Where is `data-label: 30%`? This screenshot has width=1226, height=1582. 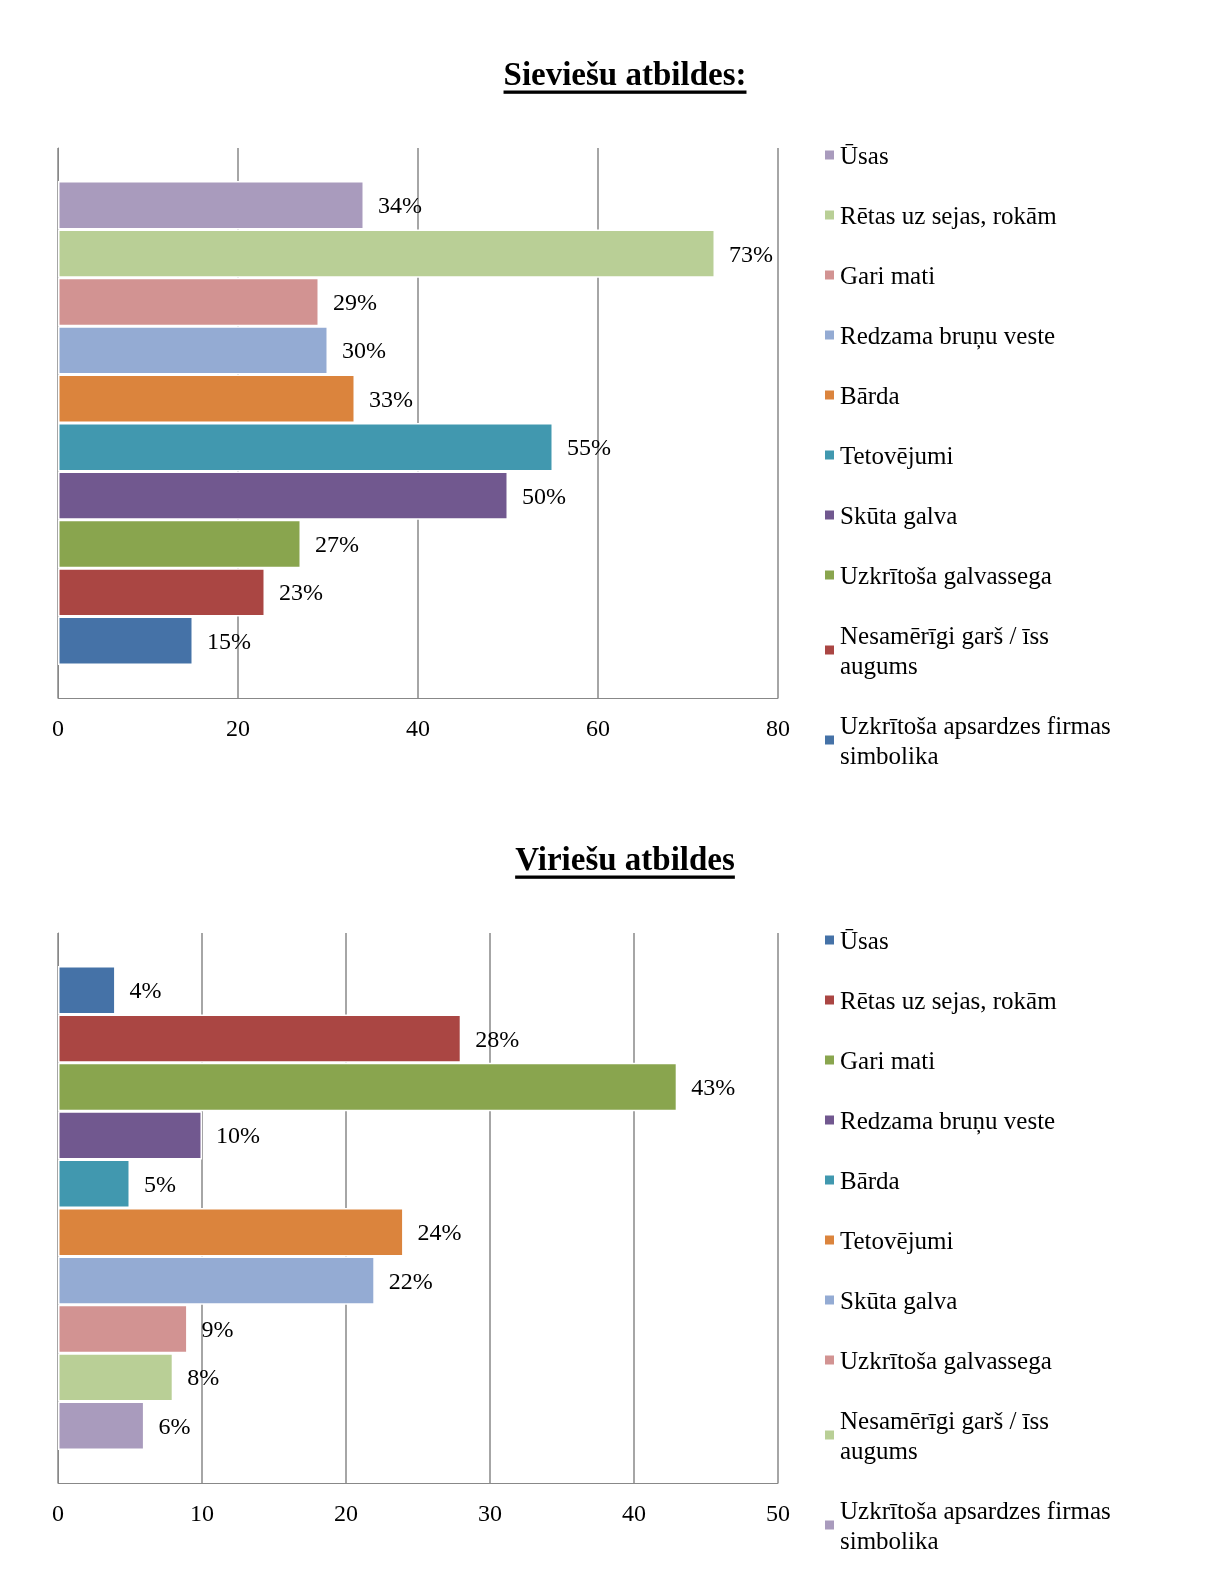
data-label: 30% is located at coordinates (364, 350).